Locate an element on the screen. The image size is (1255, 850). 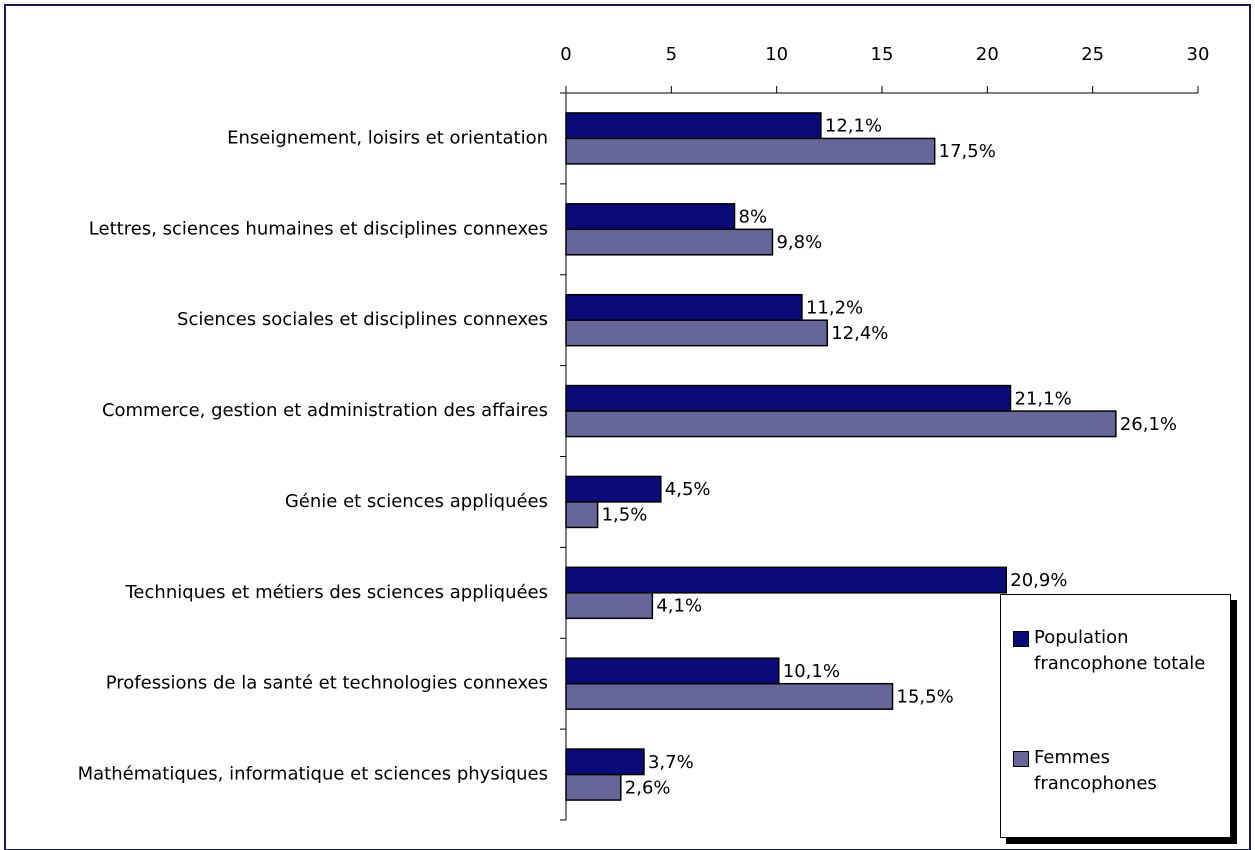
value-label: 1,5% is located at coordinates (625, 515).